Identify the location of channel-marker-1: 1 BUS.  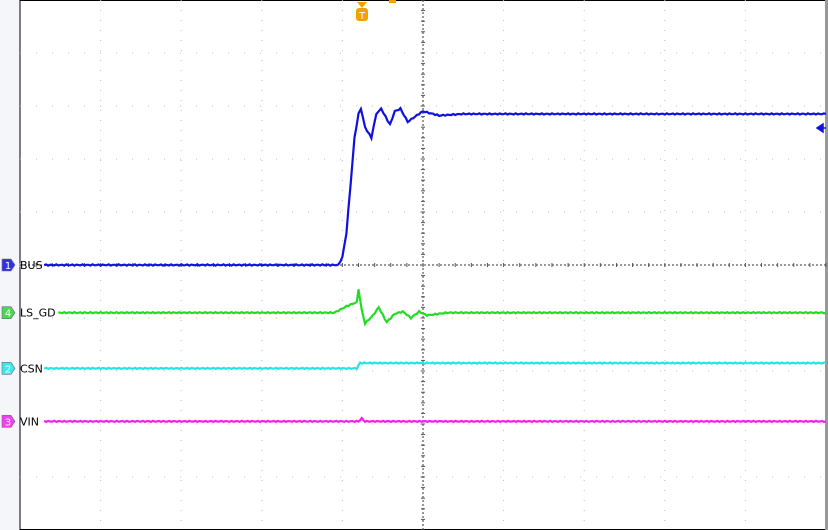
(22, 265).